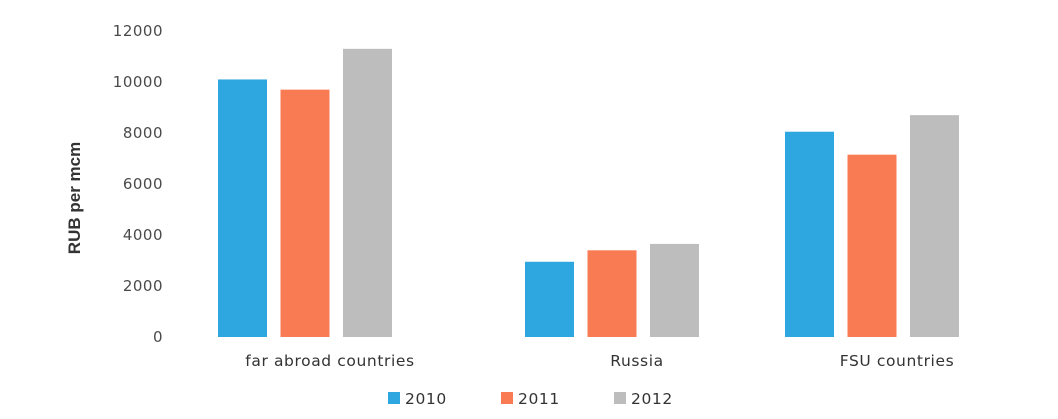 This screenshot has height=419, width=1058. Describe the element at coordinates (138, 31) in the screenshot. I see `y-tick-label: 12000` at that location.